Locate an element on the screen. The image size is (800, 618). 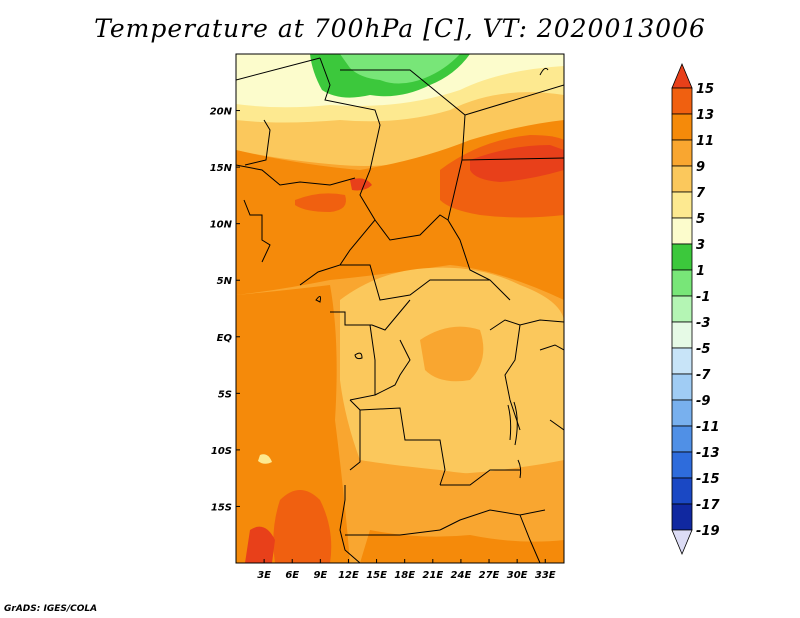
colorbar-legend: 15 13 11 9 7 5 3 1 -1 -3 -5 -7 -9 -11 -13 -15 -17 -19 is located at coordinates (695, 309).